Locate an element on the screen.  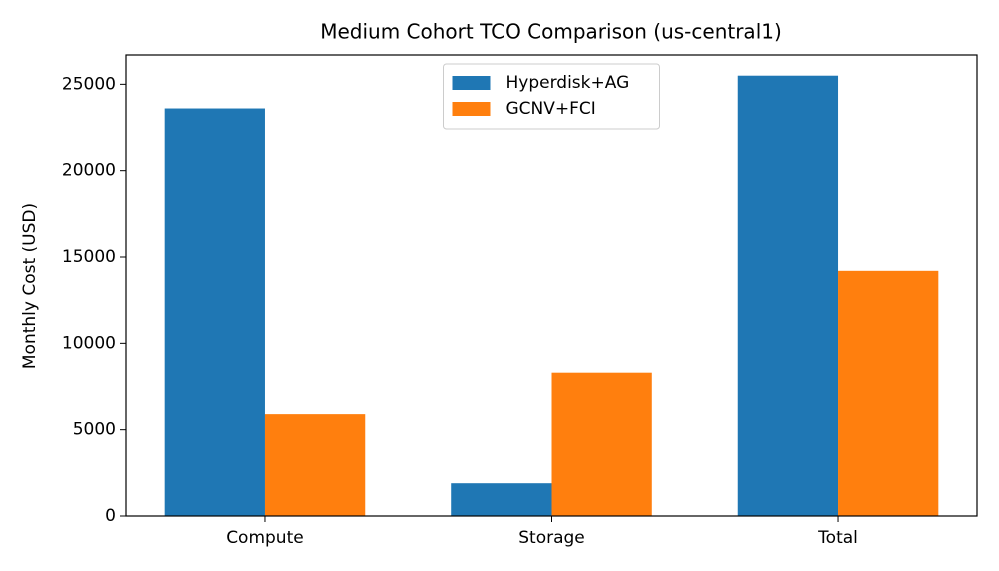
y-tick-label: 15000 is located at coordinates (89, 257).